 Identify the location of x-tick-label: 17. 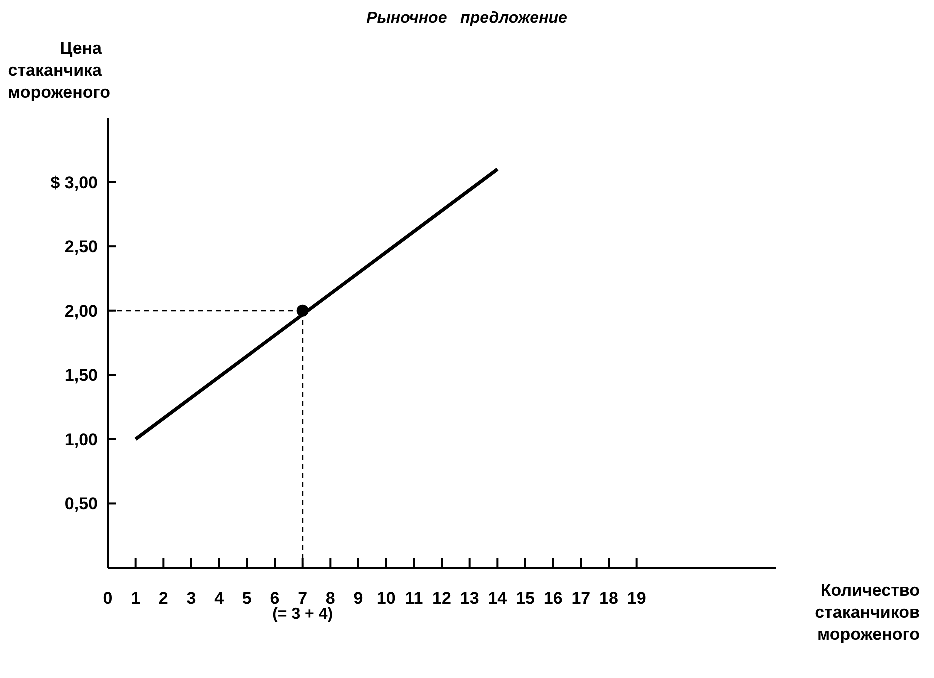
(581, 598).